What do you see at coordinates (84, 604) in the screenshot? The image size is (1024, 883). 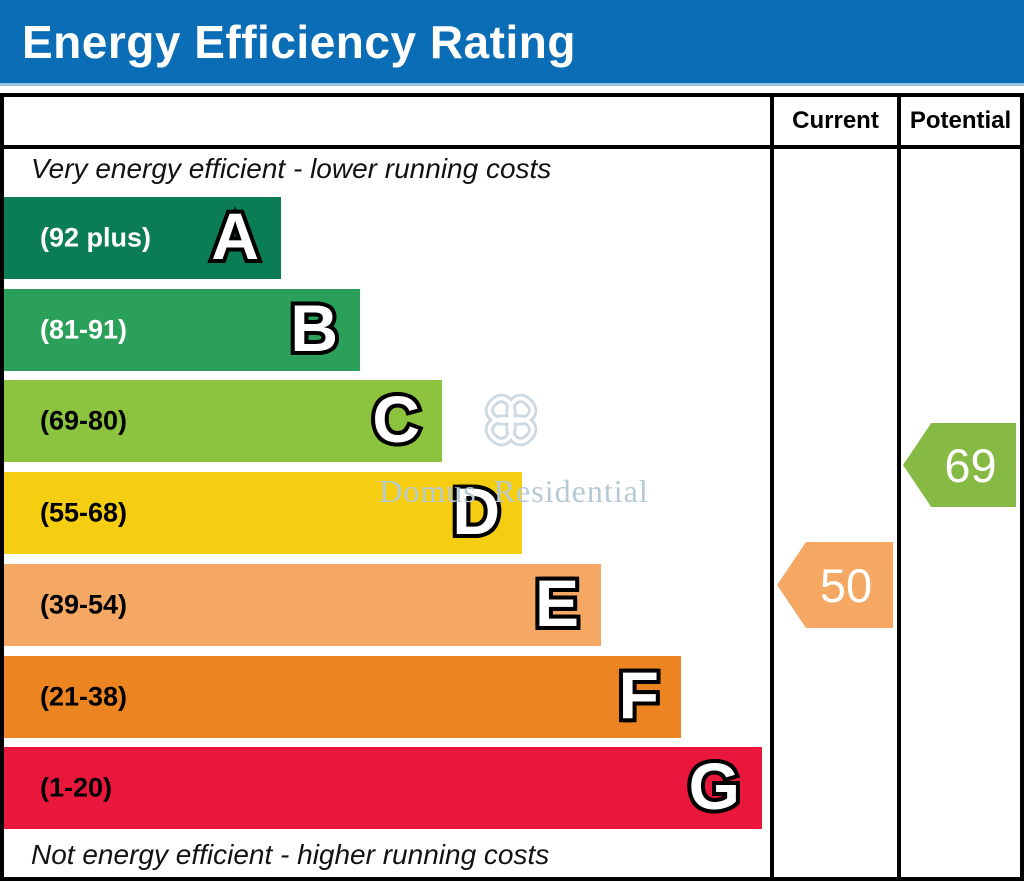 I see `band-range-label: (39-54)` at bounding box center [84, 604].